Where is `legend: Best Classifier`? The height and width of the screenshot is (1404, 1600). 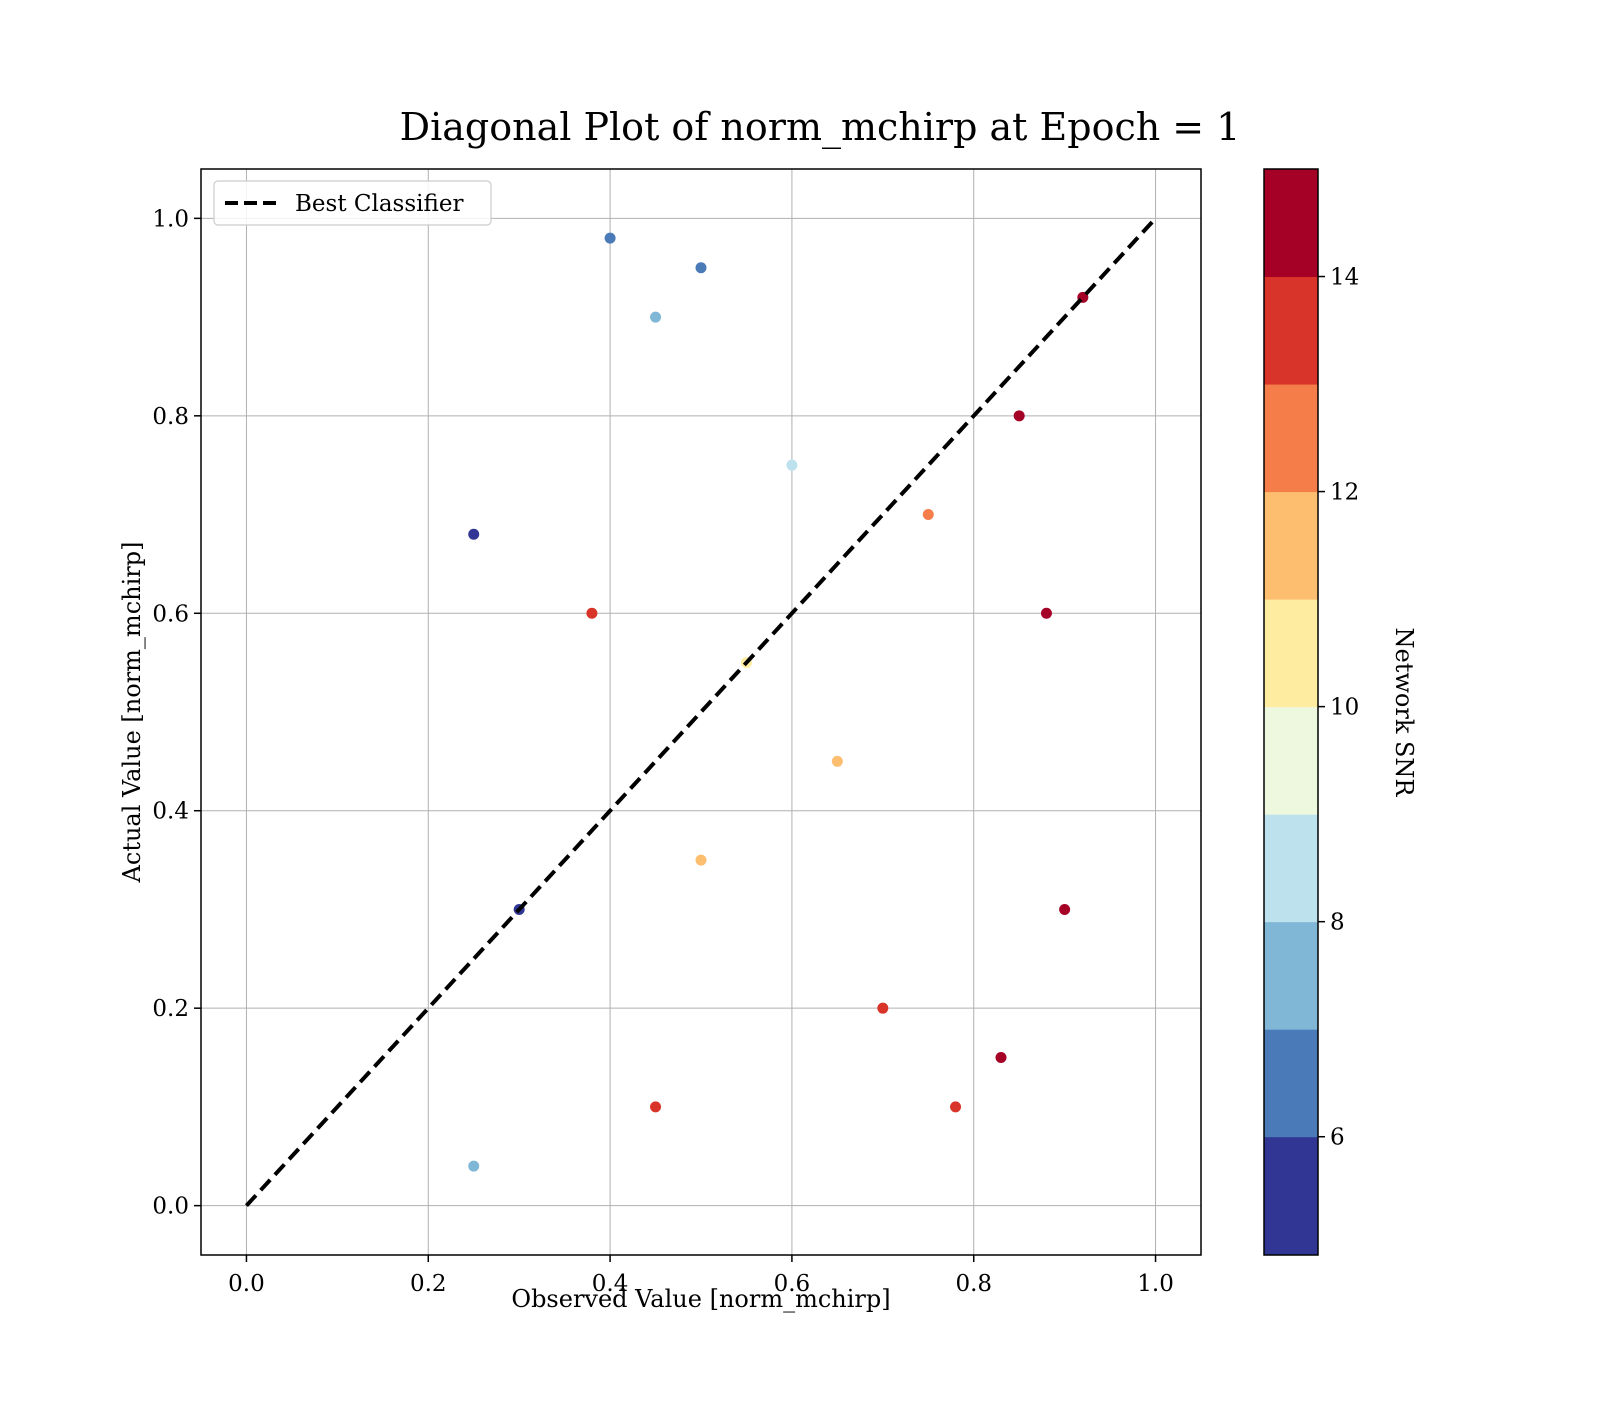 legend: Best Classifier is located at coordinates (352, 203).